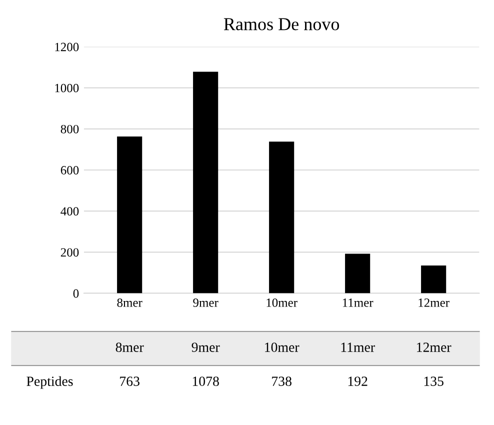 The height and width of the screenshot is (425, 494). What do you see at coordinates (69, 211) in the screenshot?
I see `y-tick-label: 400` at bounding box center [69, 211].